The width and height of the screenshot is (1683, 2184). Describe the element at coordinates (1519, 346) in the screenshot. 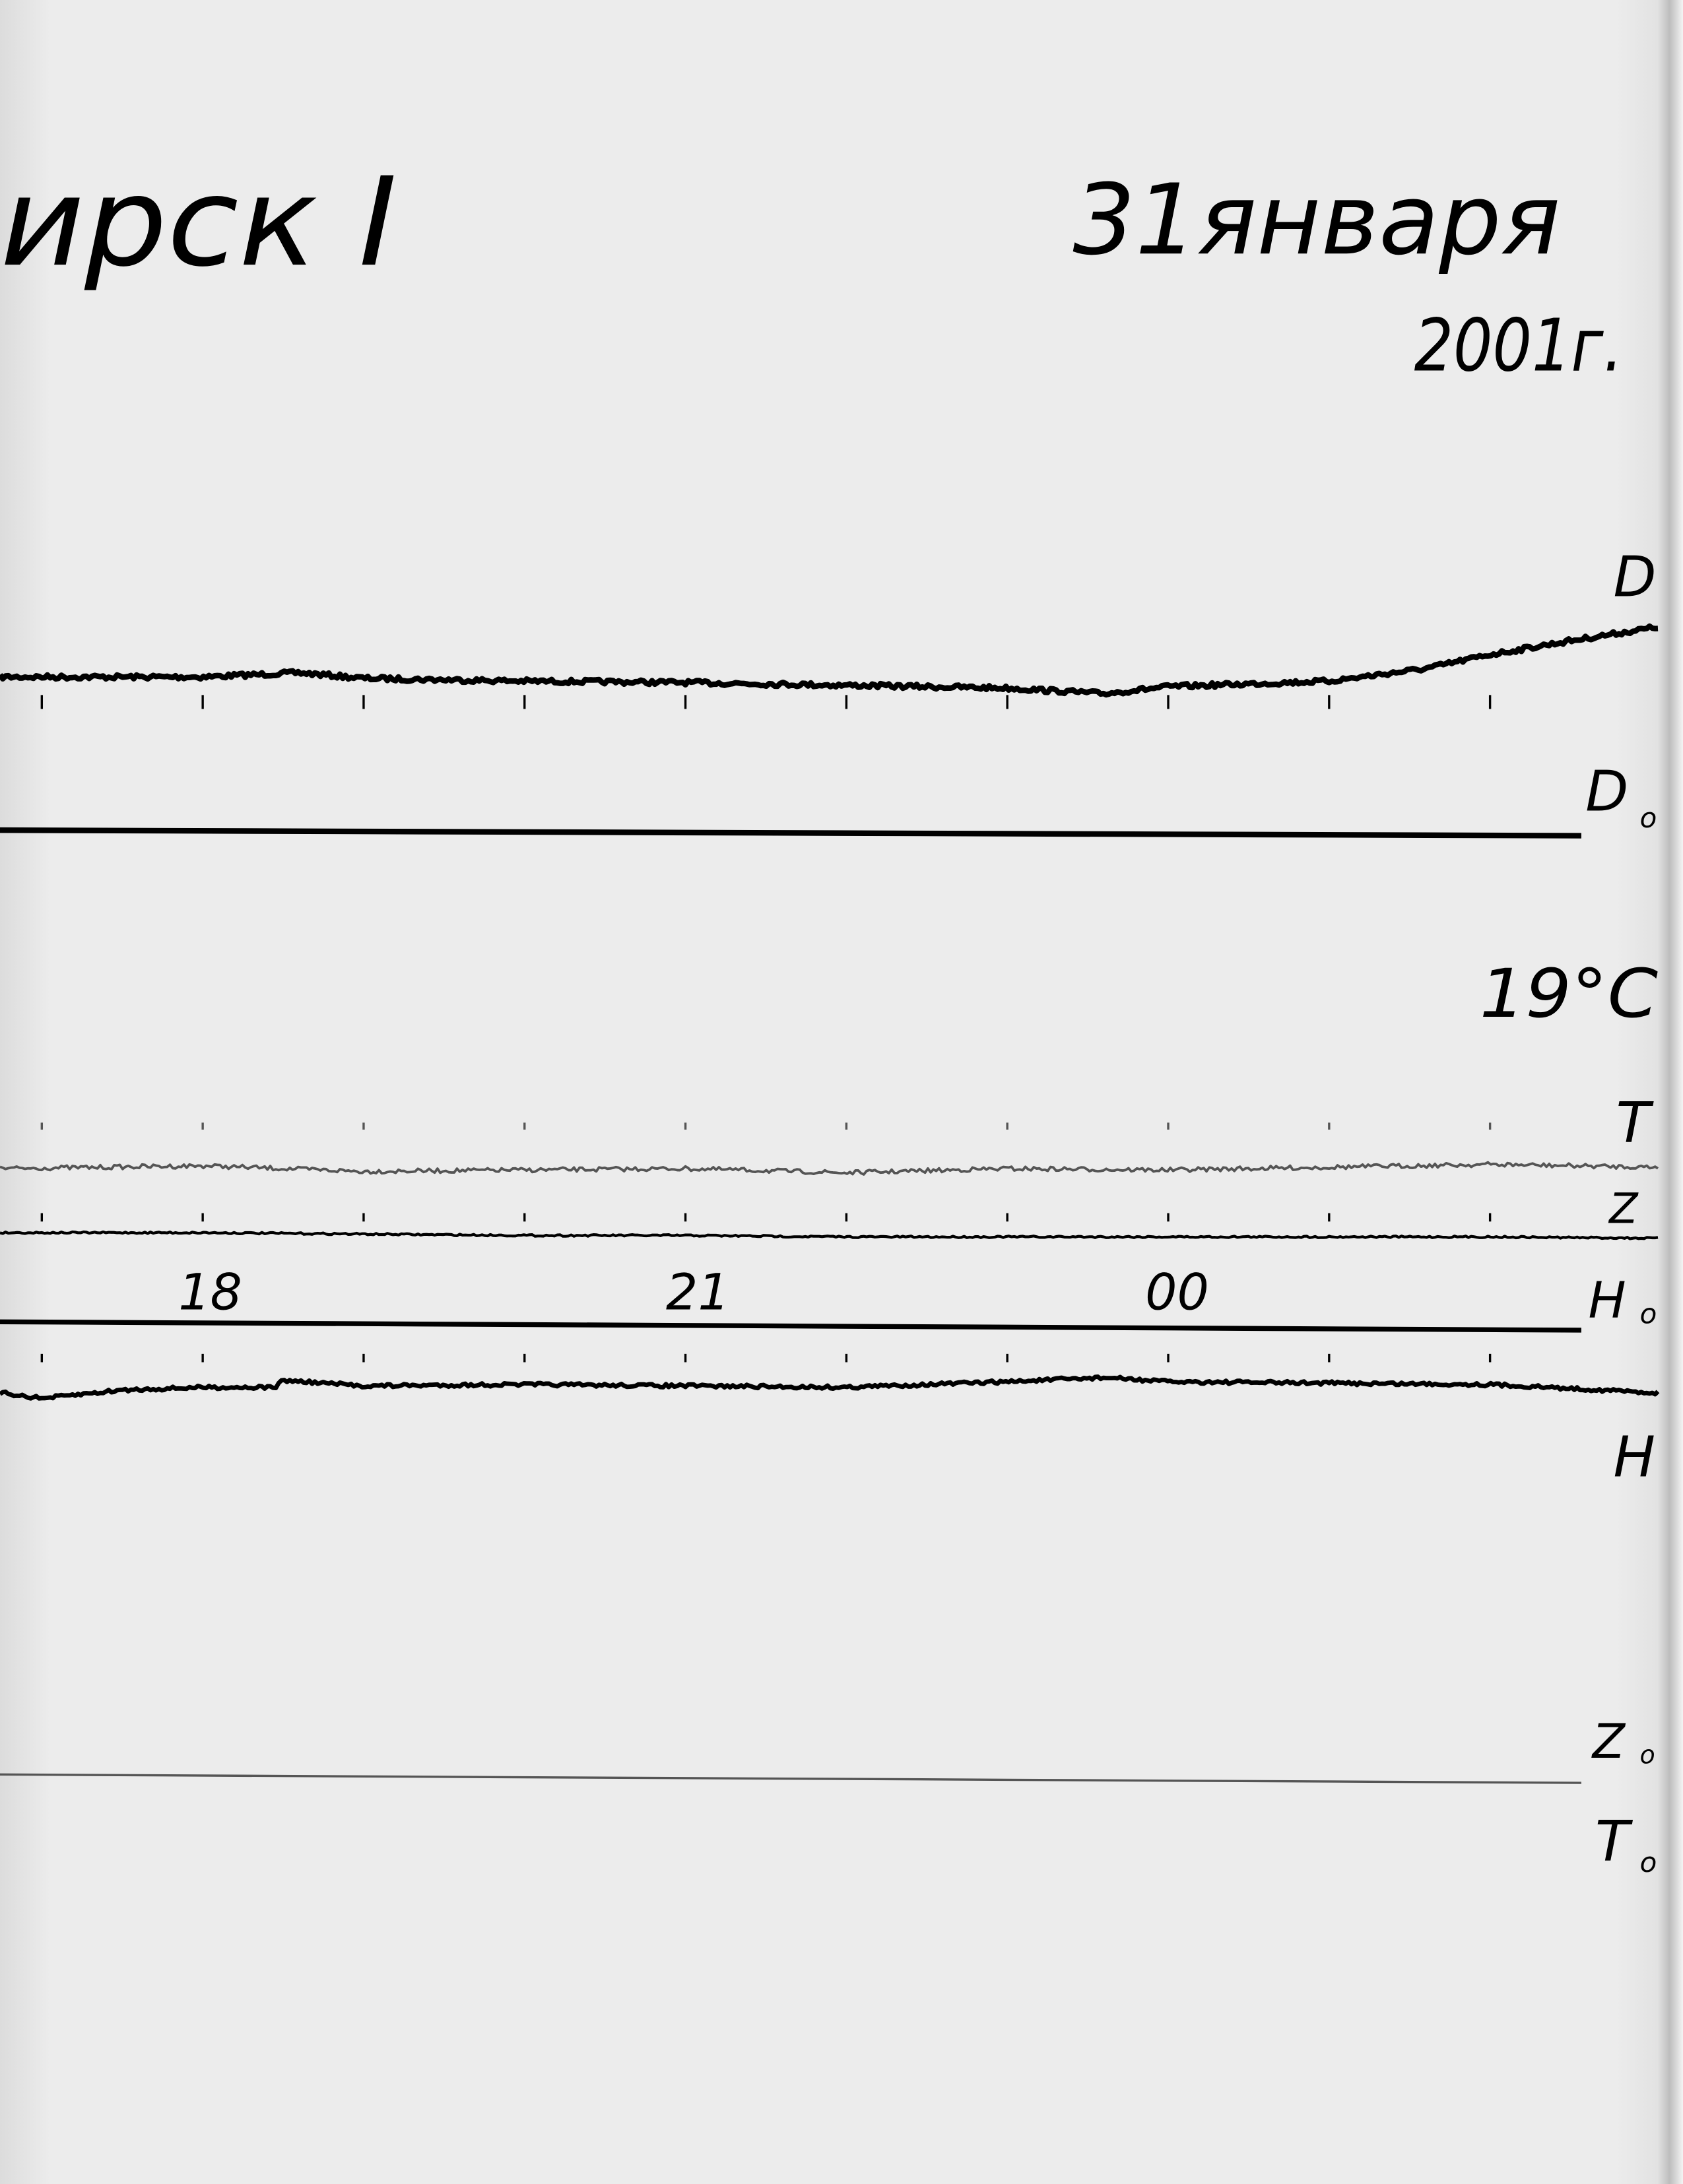

I see `year-title: 2001г.` at that location.